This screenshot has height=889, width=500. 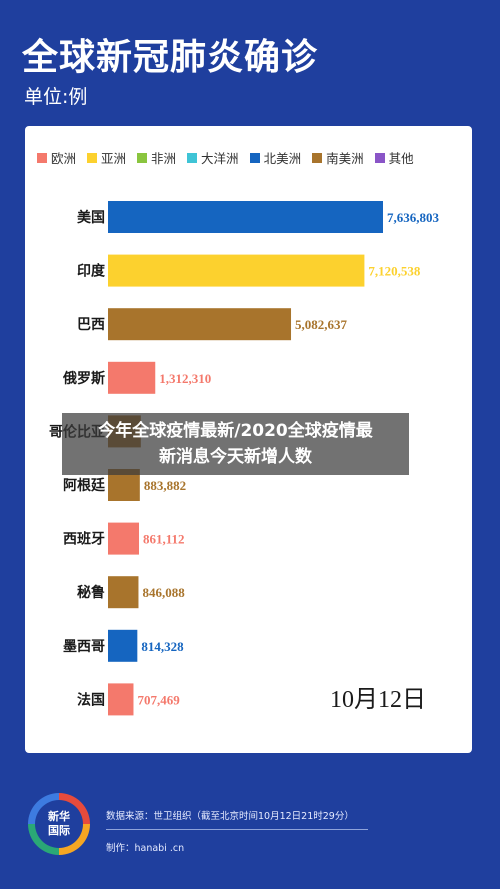 I want to click on value-label: 1,312,310, so click(x=185, y=378).